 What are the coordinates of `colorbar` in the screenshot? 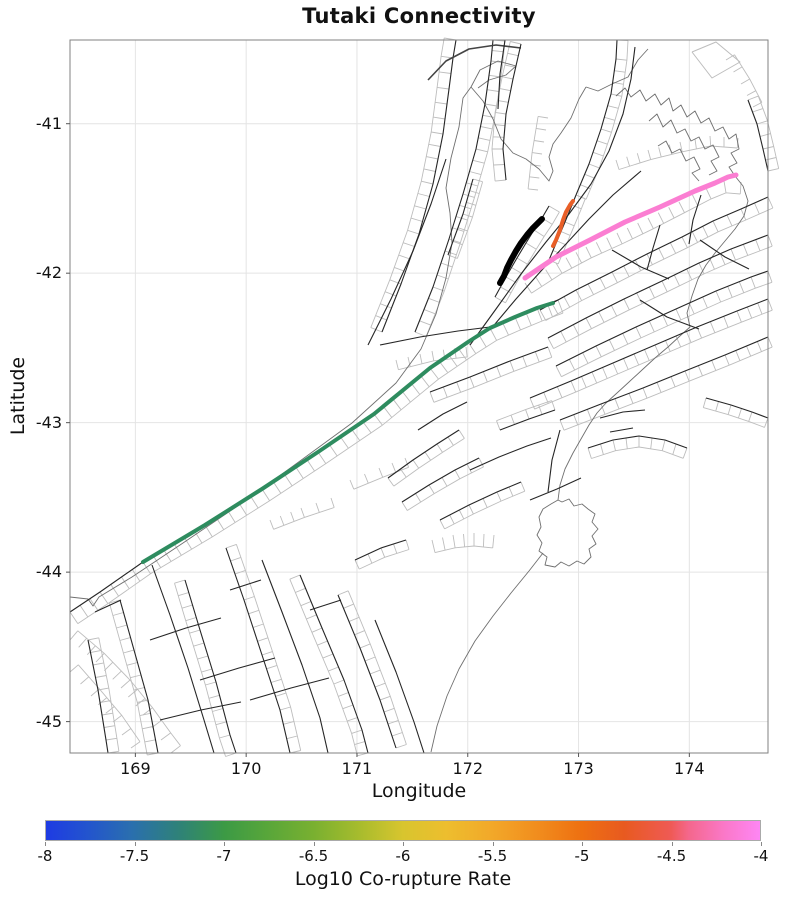 It's located at (403, 830).